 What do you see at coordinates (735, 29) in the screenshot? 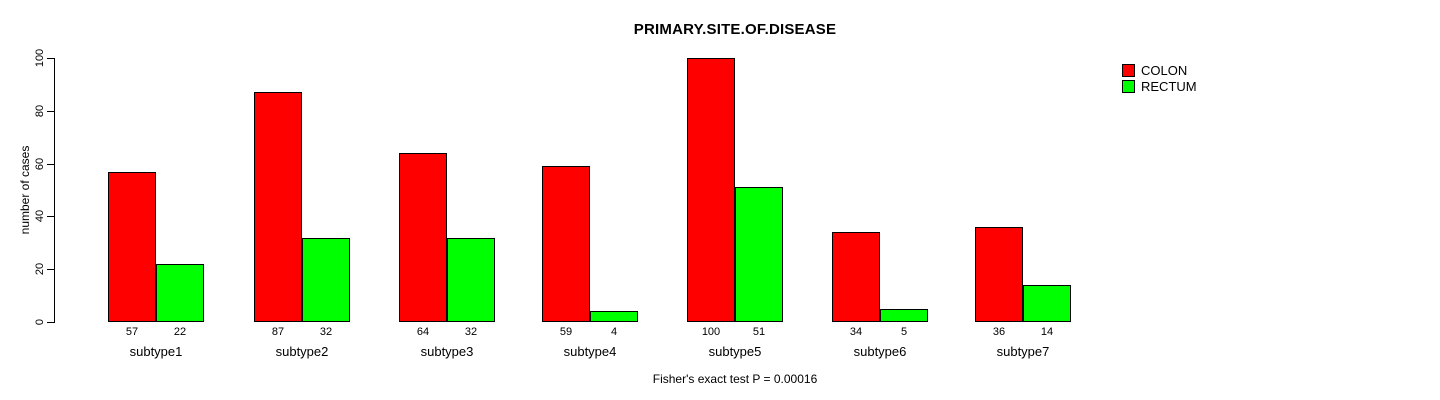
I see `chart-title: PRIMARY.SITE.OF.DISEASE` at bounding box center [735, 29].